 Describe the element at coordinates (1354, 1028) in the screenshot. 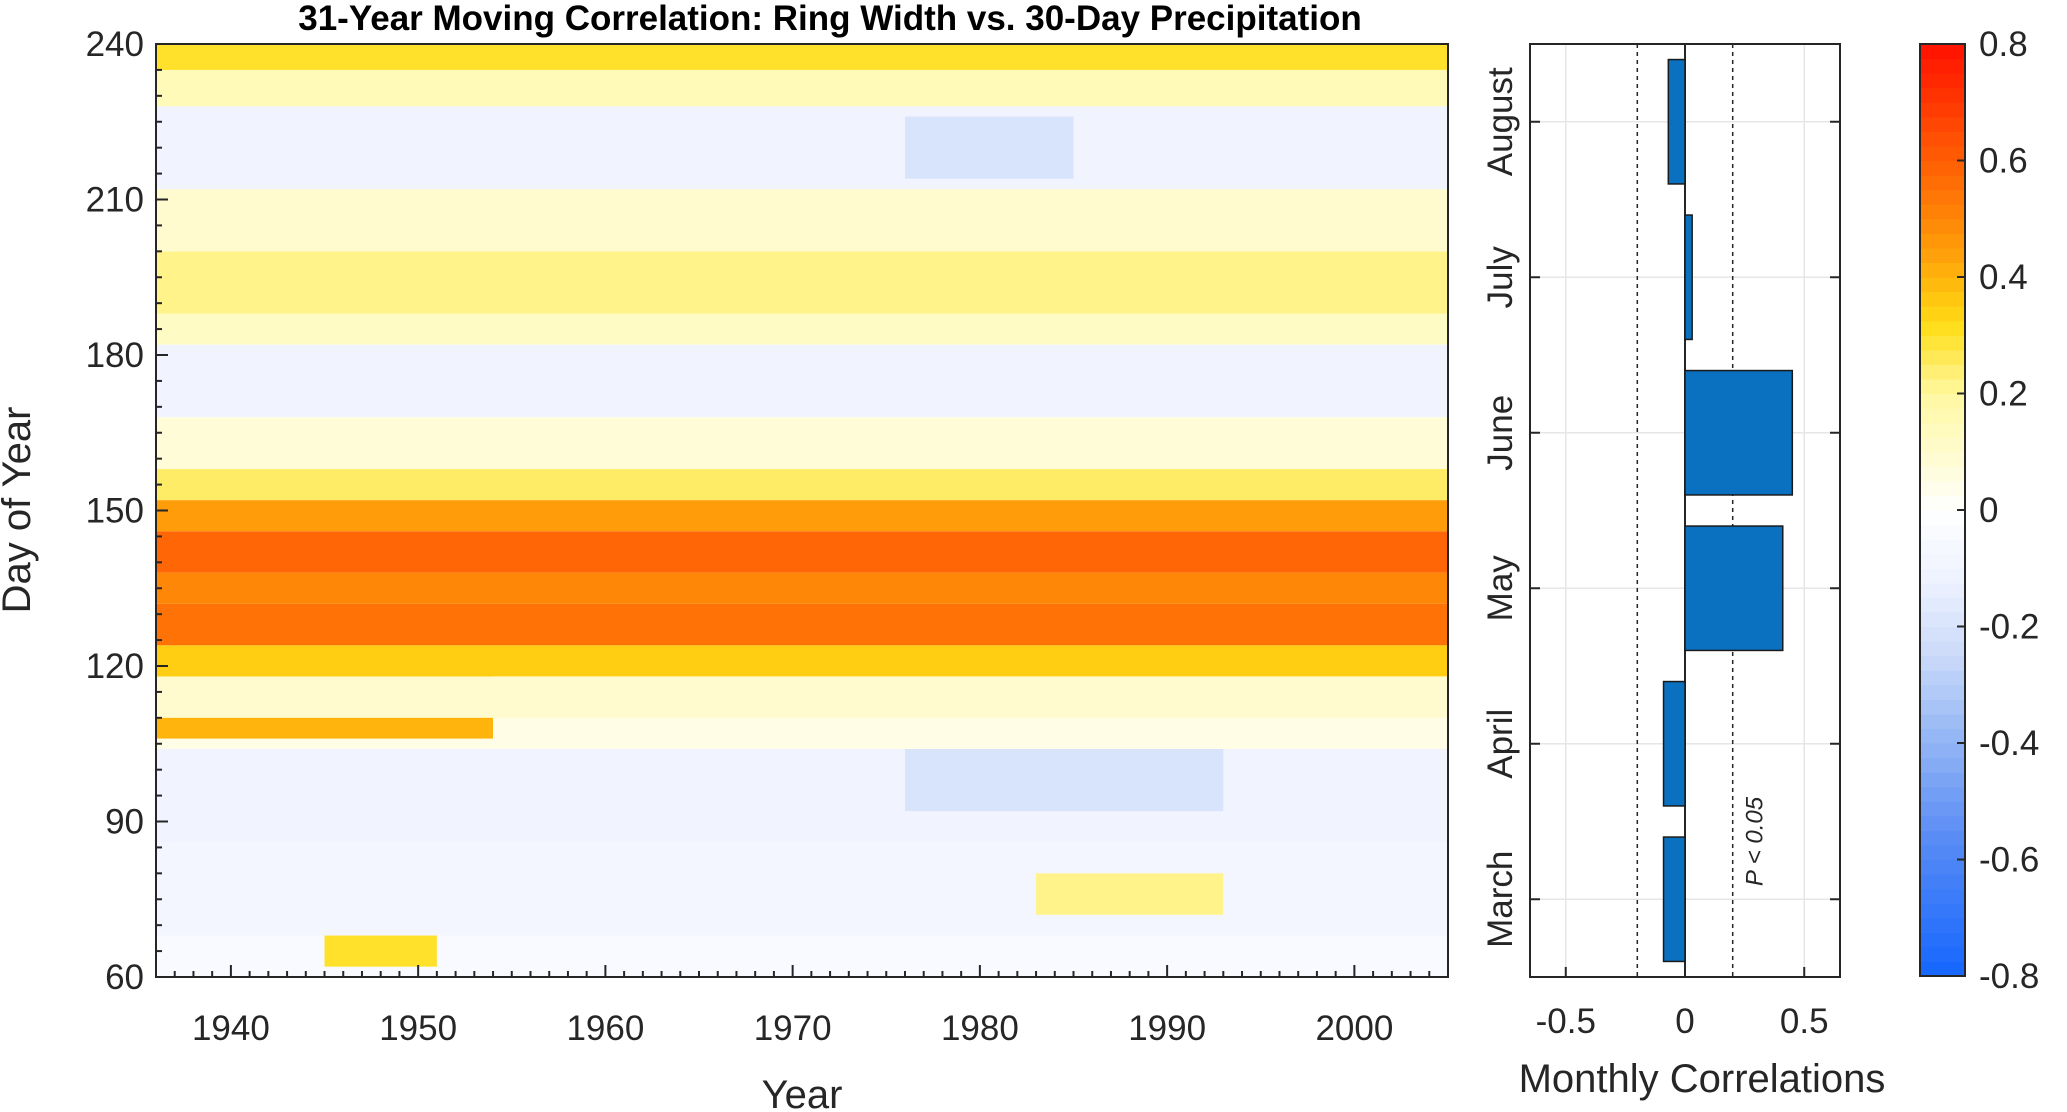

I see `x-tick-label: 2000` at that location.